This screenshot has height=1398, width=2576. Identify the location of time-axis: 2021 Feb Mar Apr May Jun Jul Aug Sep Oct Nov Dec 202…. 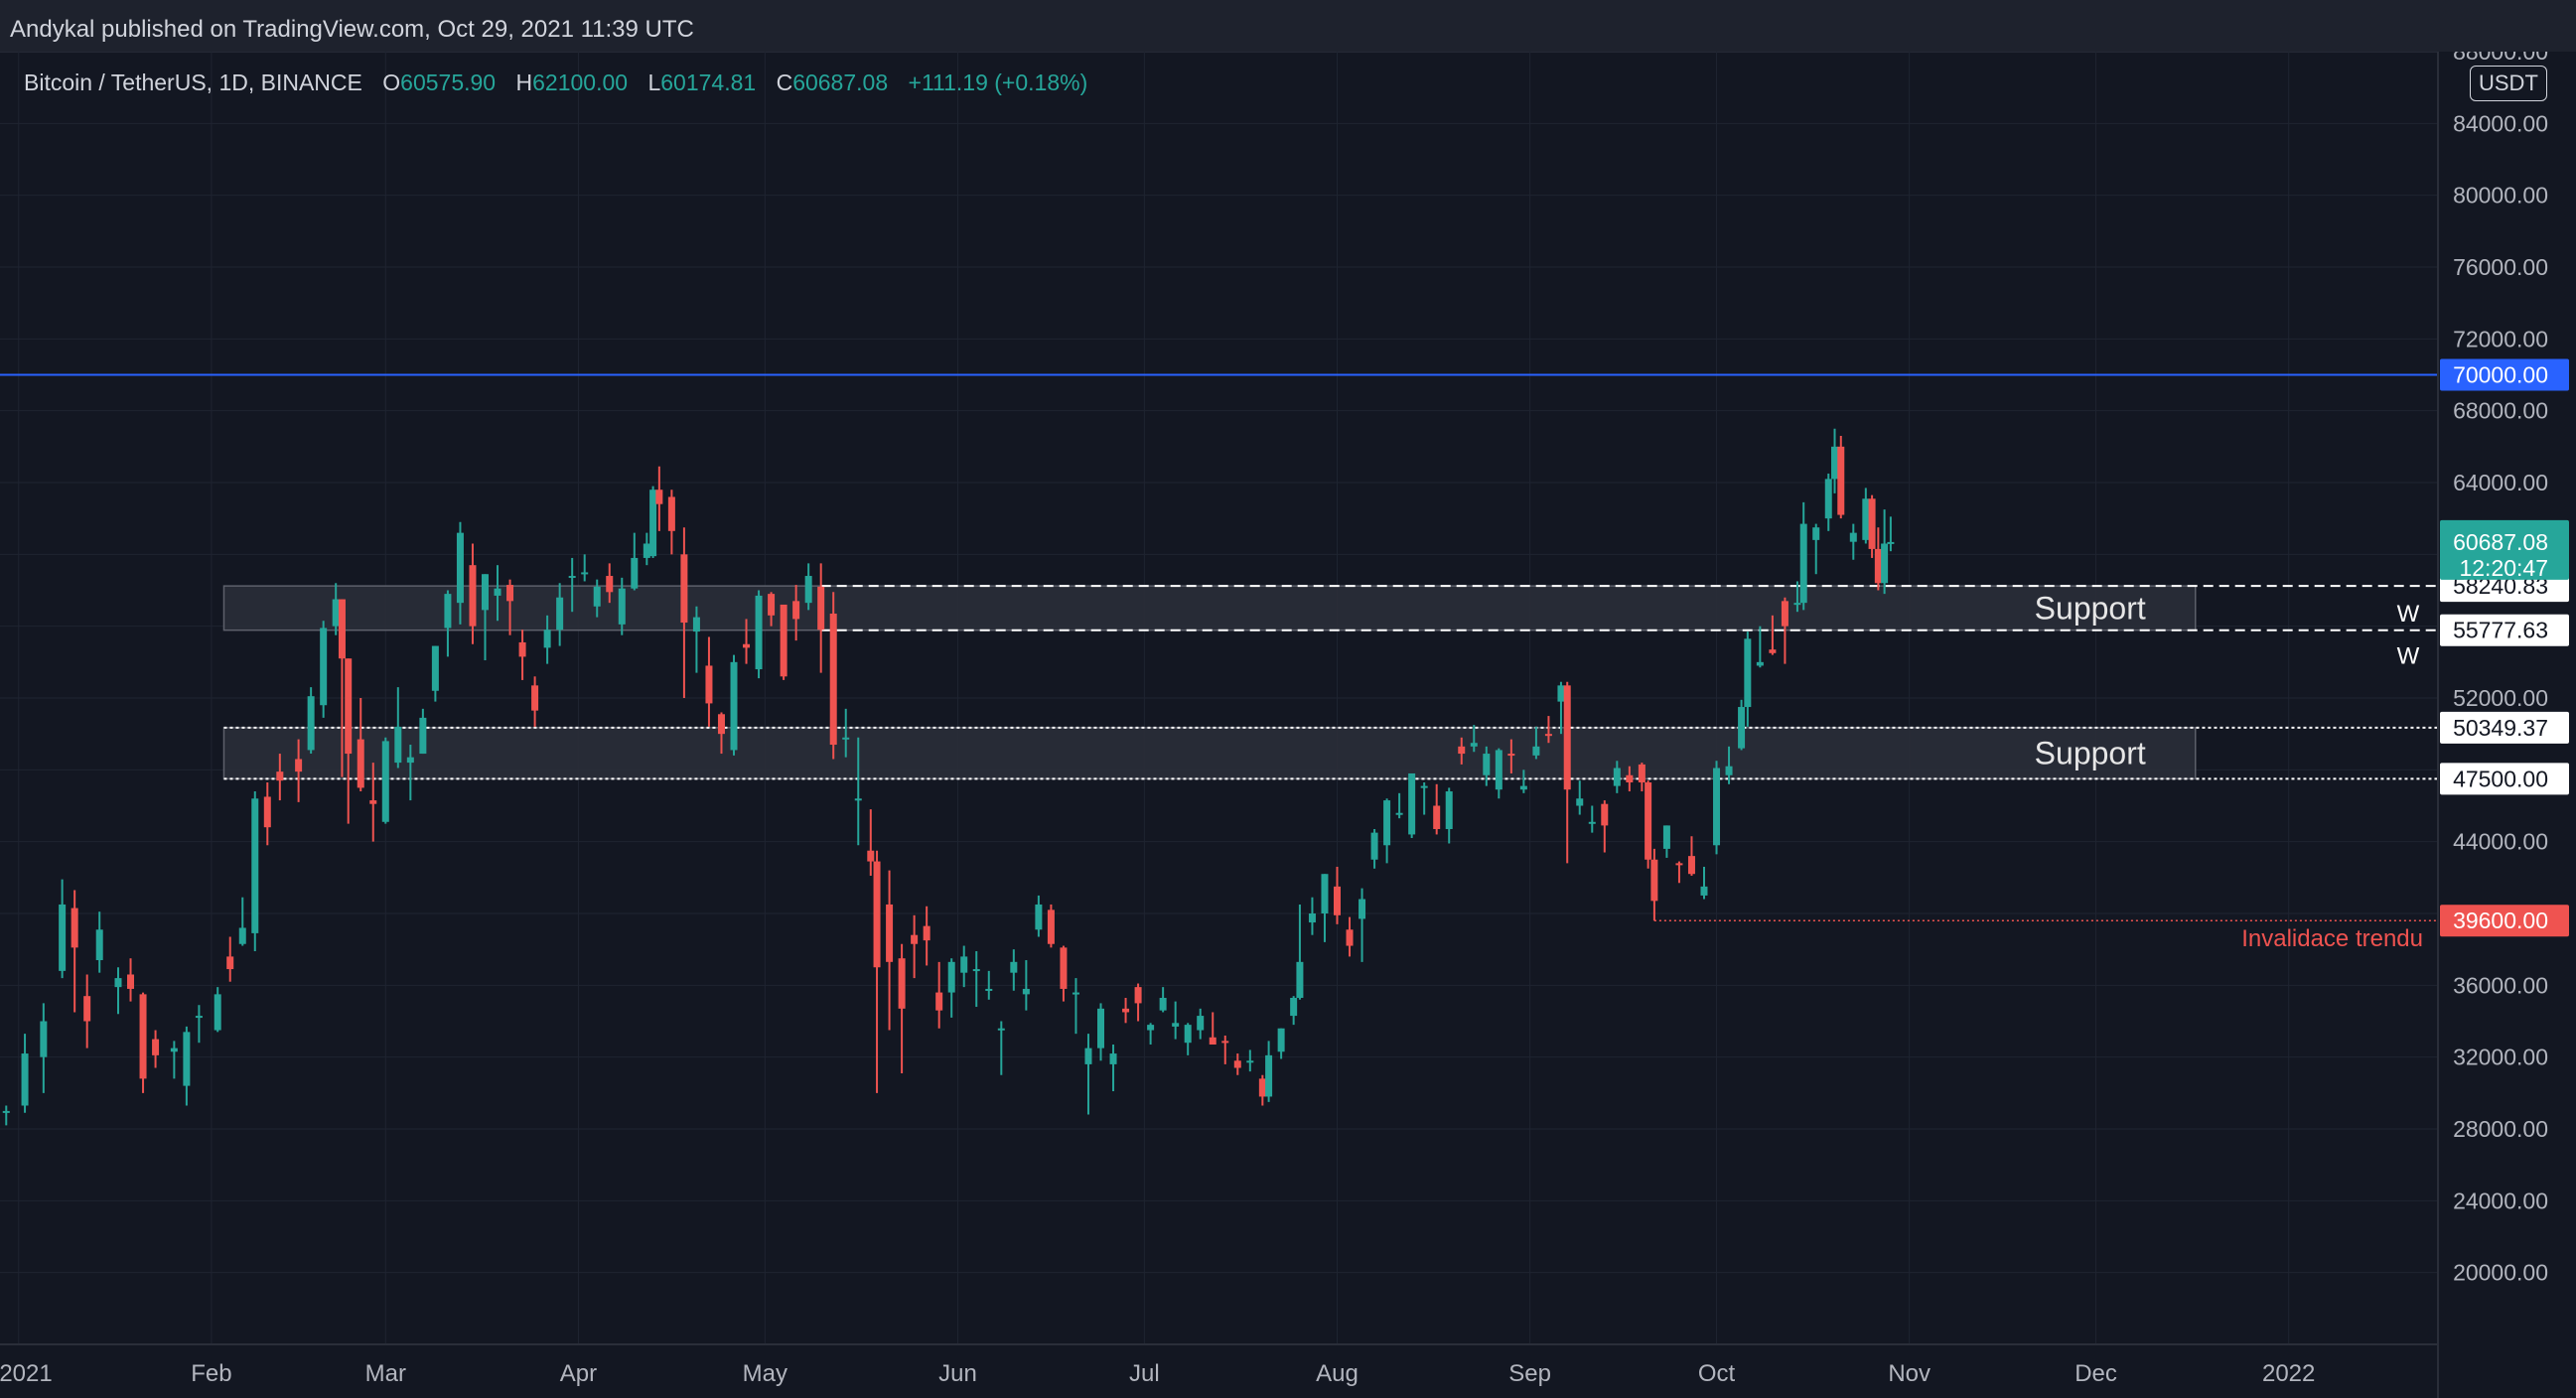
(1219, 1365).